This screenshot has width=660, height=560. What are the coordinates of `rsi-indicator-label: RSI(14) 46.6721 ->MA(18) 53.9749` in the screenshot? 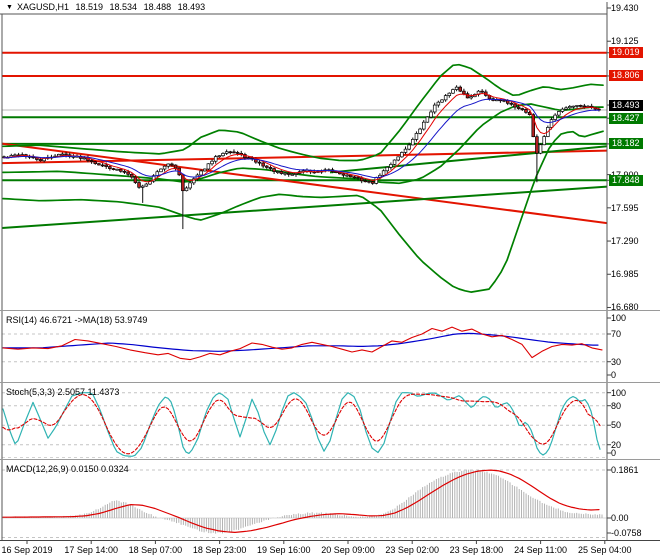 It's located at (77, 320).